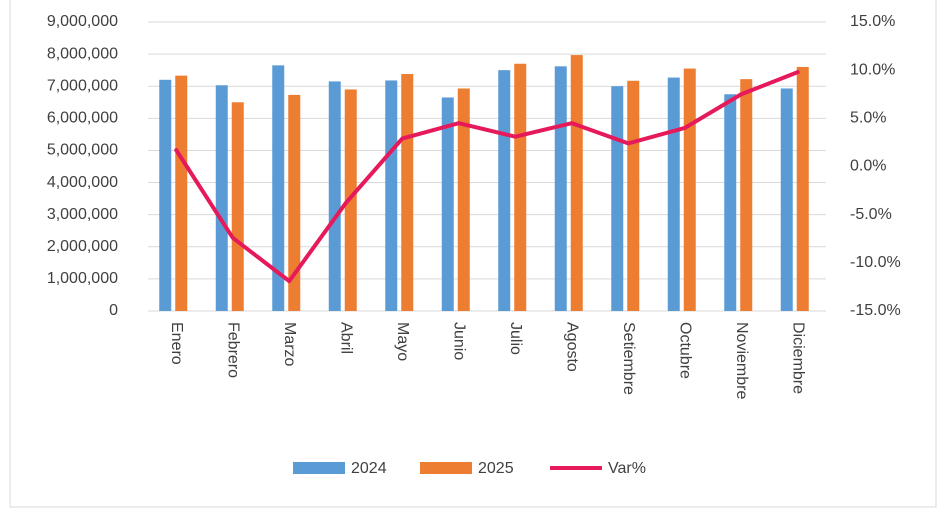 This screenshot has width=938, height=509. What do you see at coordinates (872, 21) in the screenshot?
I see `y2-tick-label: 15.0%` at bounding box center [872, 21].